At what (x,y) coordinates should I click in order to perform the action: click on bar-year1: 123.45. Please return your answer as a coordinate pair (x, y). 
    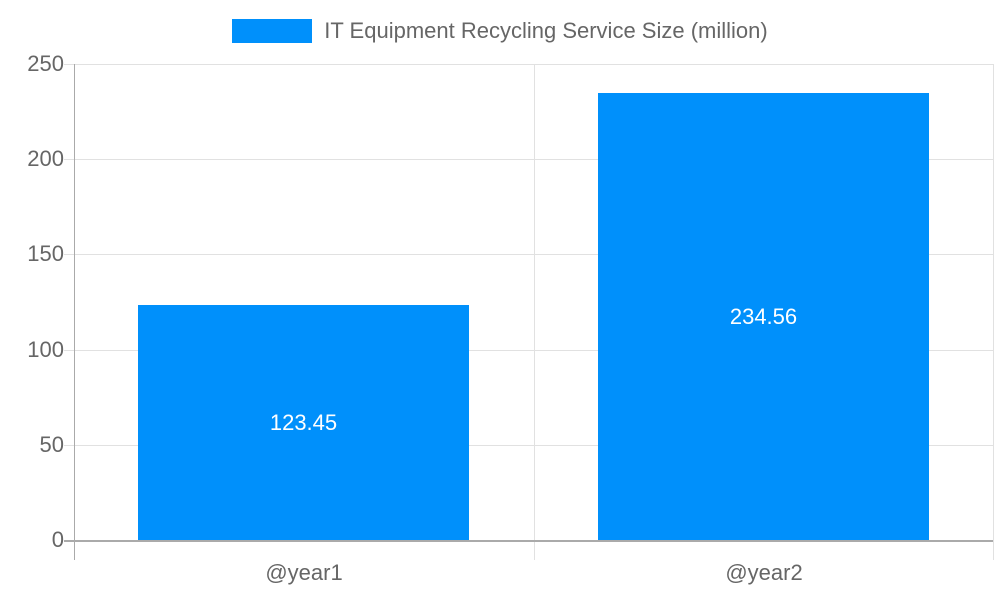
    Looking at the image, I should click on (303, 422).